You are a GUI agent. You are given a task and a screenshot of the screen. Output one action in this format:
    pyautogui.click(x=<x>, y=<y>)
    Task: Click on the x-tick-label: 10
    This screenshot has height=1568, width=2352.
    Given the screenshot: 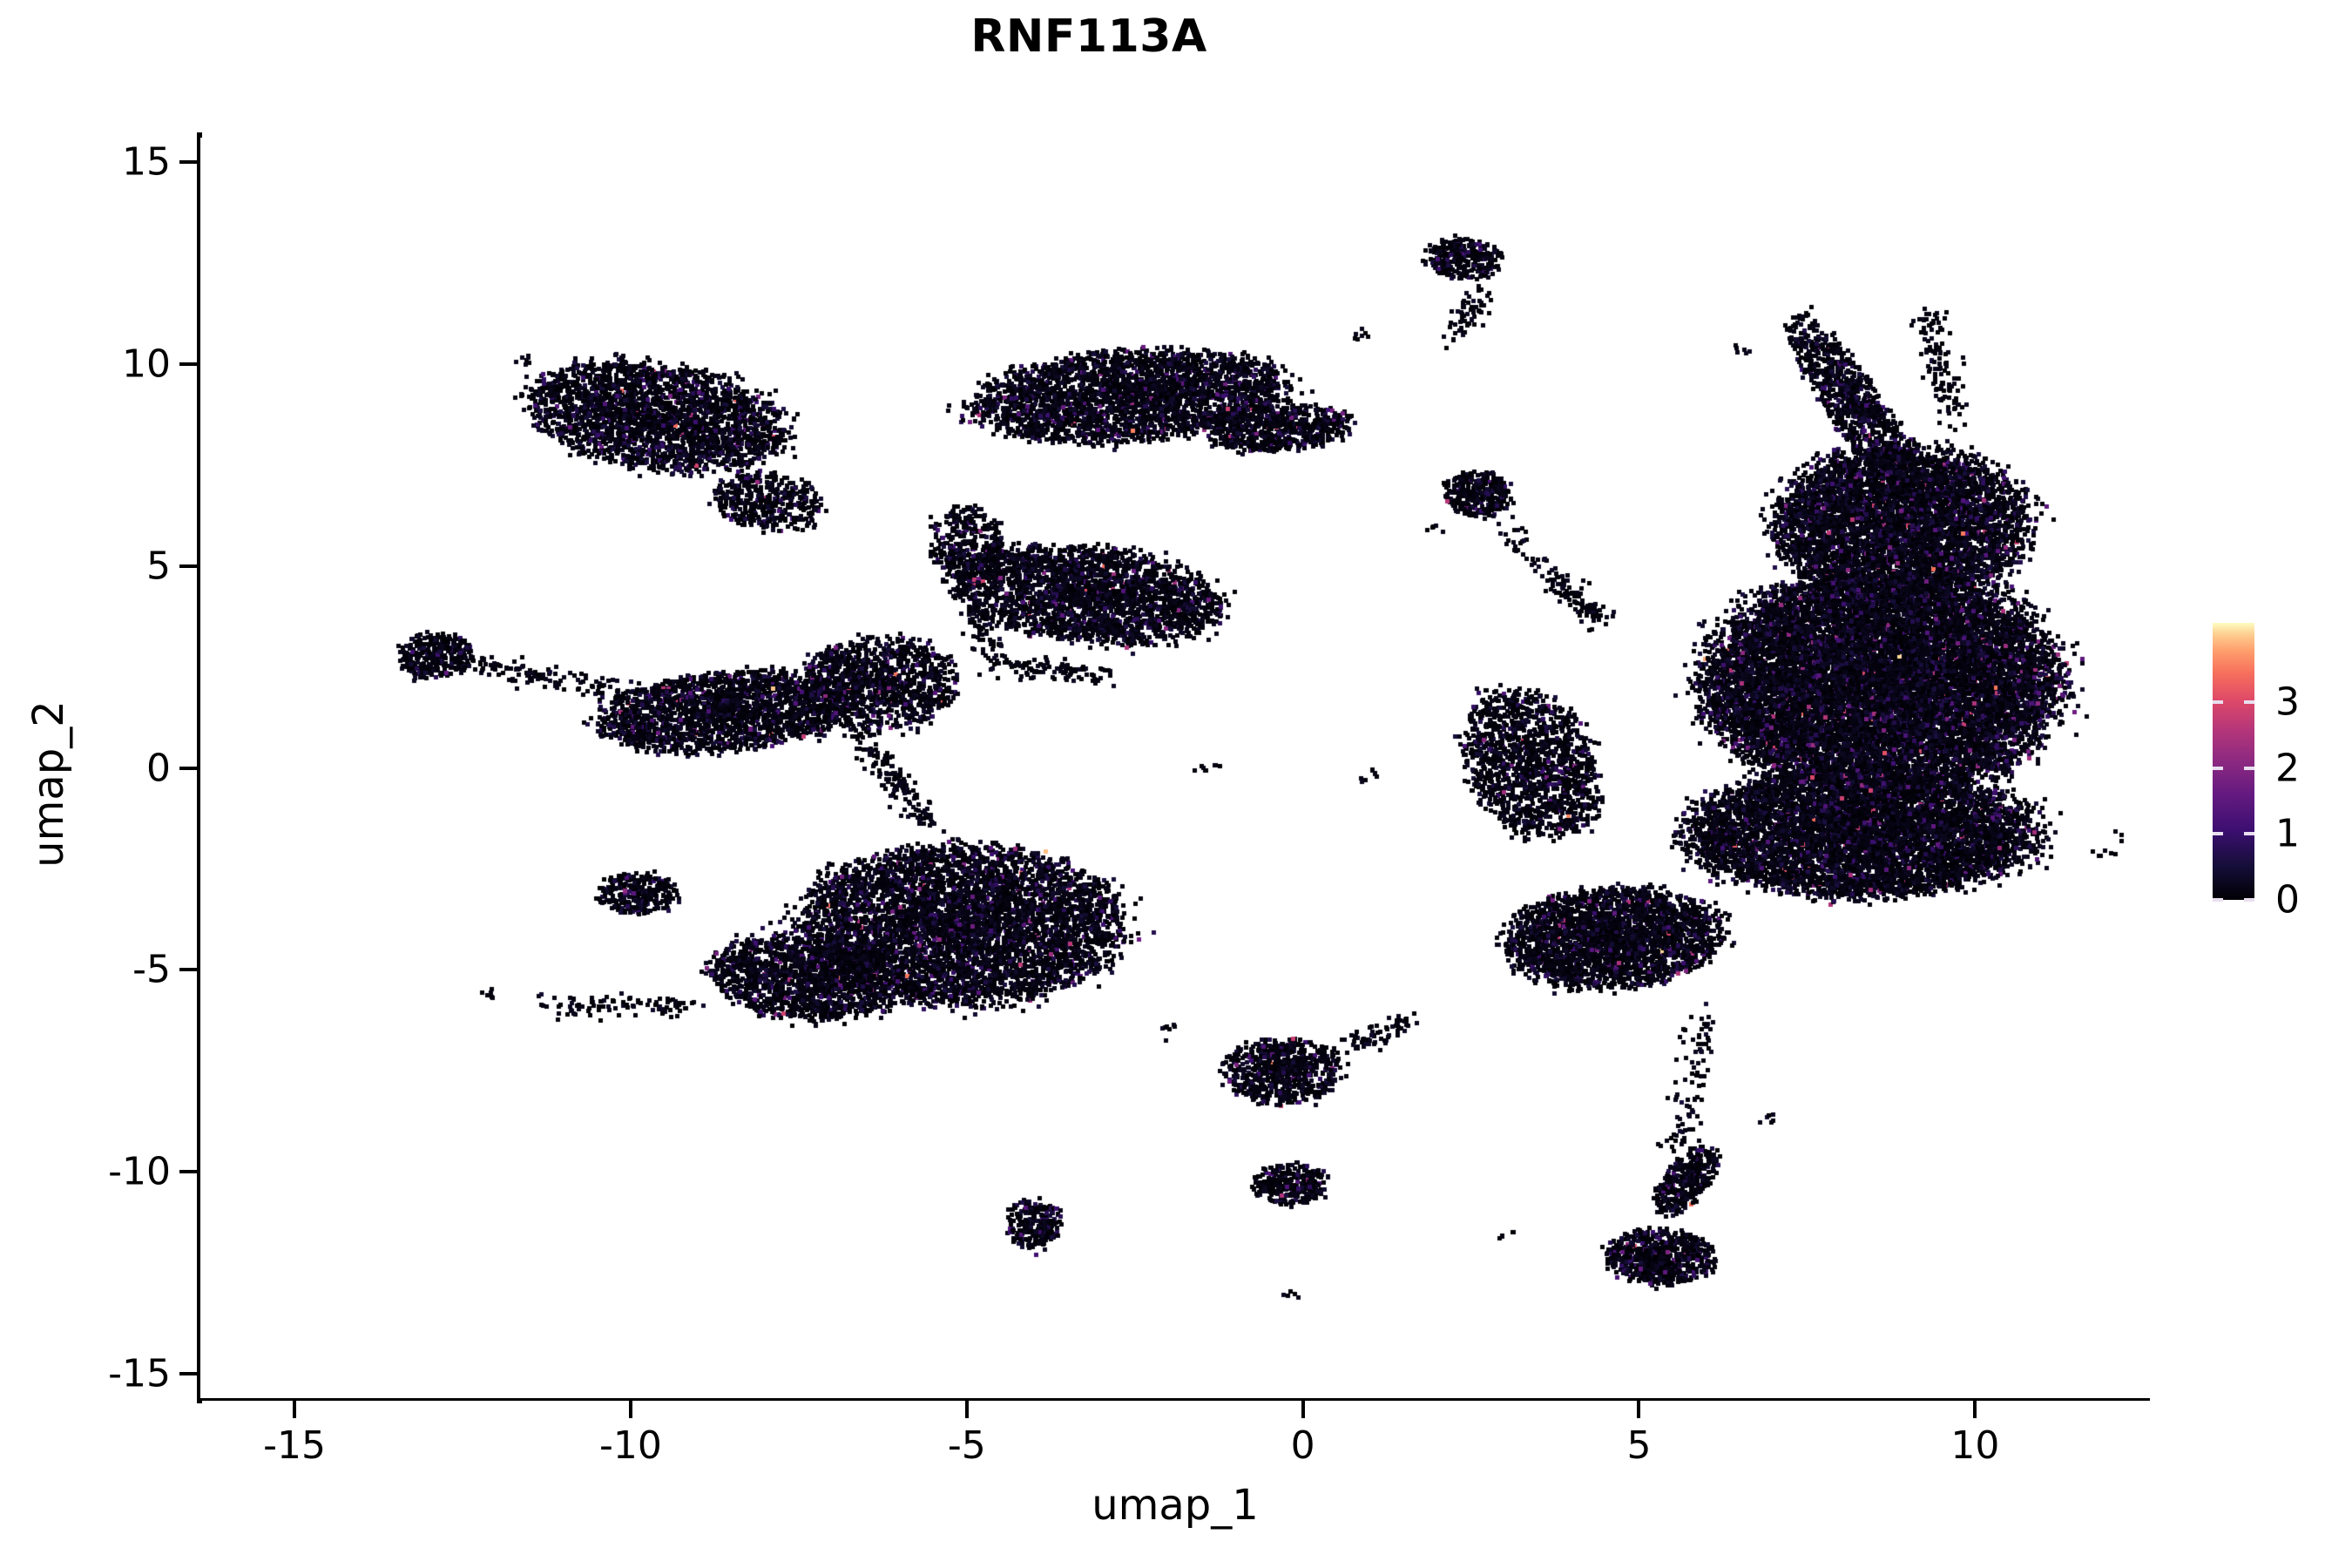 What is the action you would take?
    pyautogui.click(x=1975, y=1445)
    